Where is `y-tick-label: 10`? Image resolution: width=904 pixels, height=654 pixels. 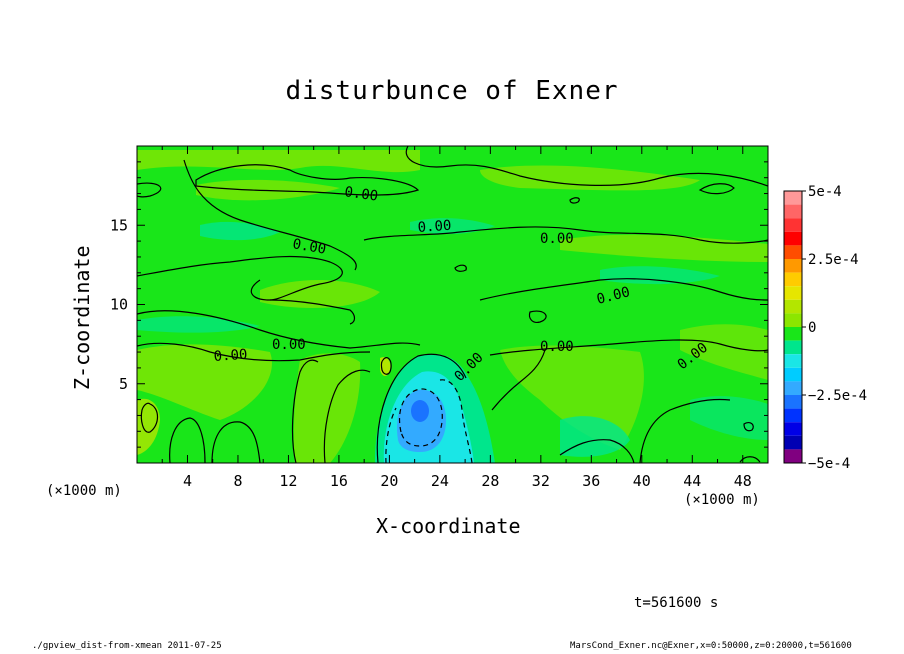
y-tick-label: 10 is located at coordinates (119, 305).